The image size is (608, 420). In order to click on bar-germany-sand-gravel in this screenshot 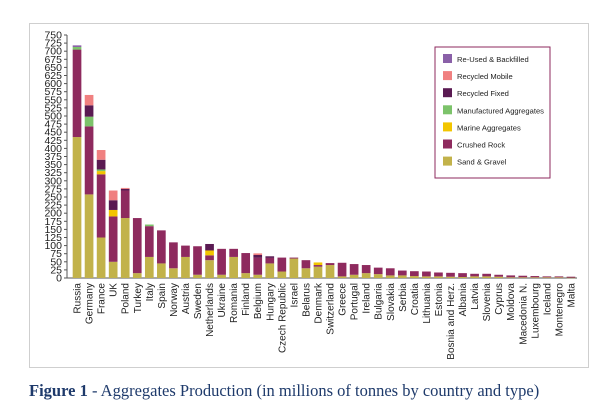, I will do `click(89, 236)`.